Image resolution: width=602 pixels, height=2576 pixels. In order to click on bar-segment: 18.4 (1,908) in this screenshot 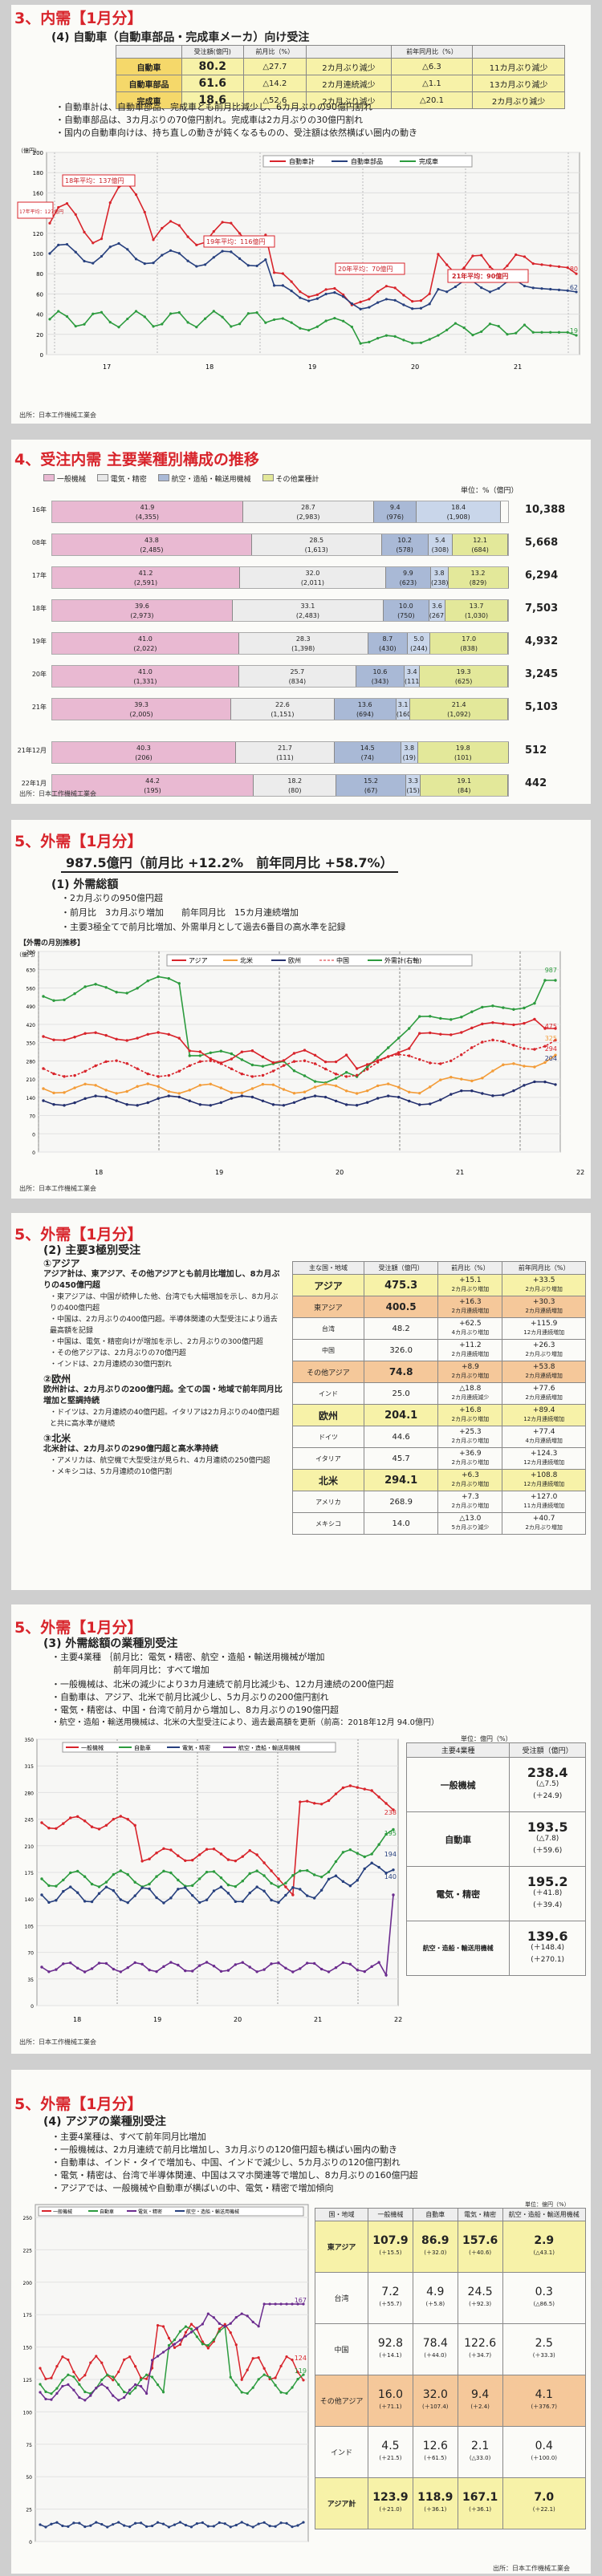, I will do `click(459, 511)`.